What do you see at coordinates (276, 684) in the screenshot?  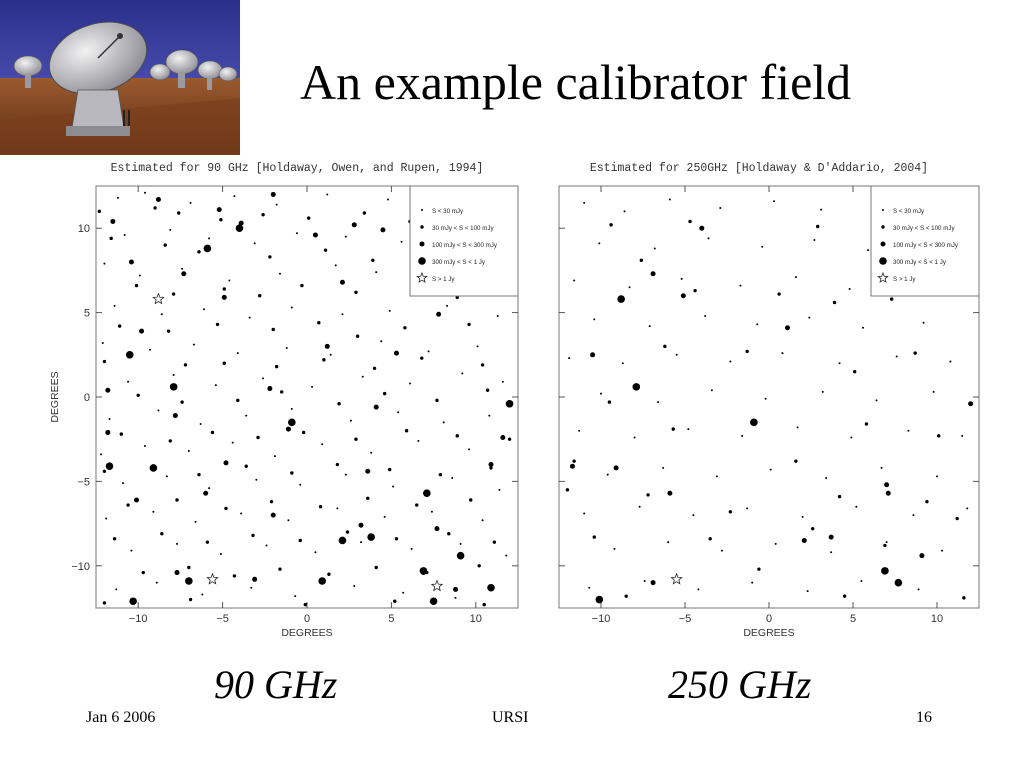 I see `left-frequency-label: 90 GHz` at bounding box center [276, 684].